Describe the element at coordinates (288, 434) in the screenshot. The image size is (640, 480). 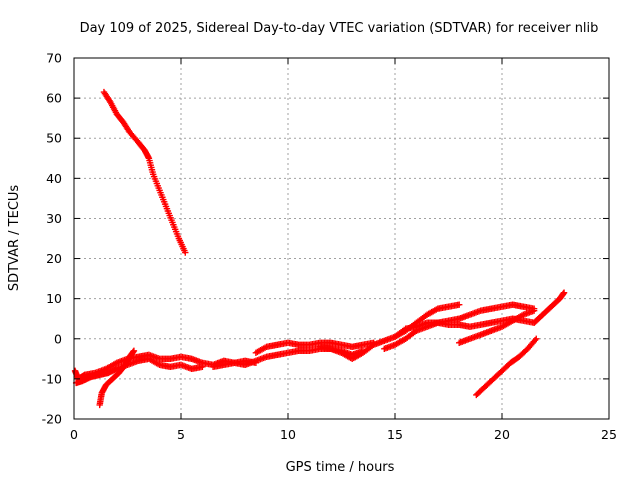
I see `x-tick-label: 10` at that location.